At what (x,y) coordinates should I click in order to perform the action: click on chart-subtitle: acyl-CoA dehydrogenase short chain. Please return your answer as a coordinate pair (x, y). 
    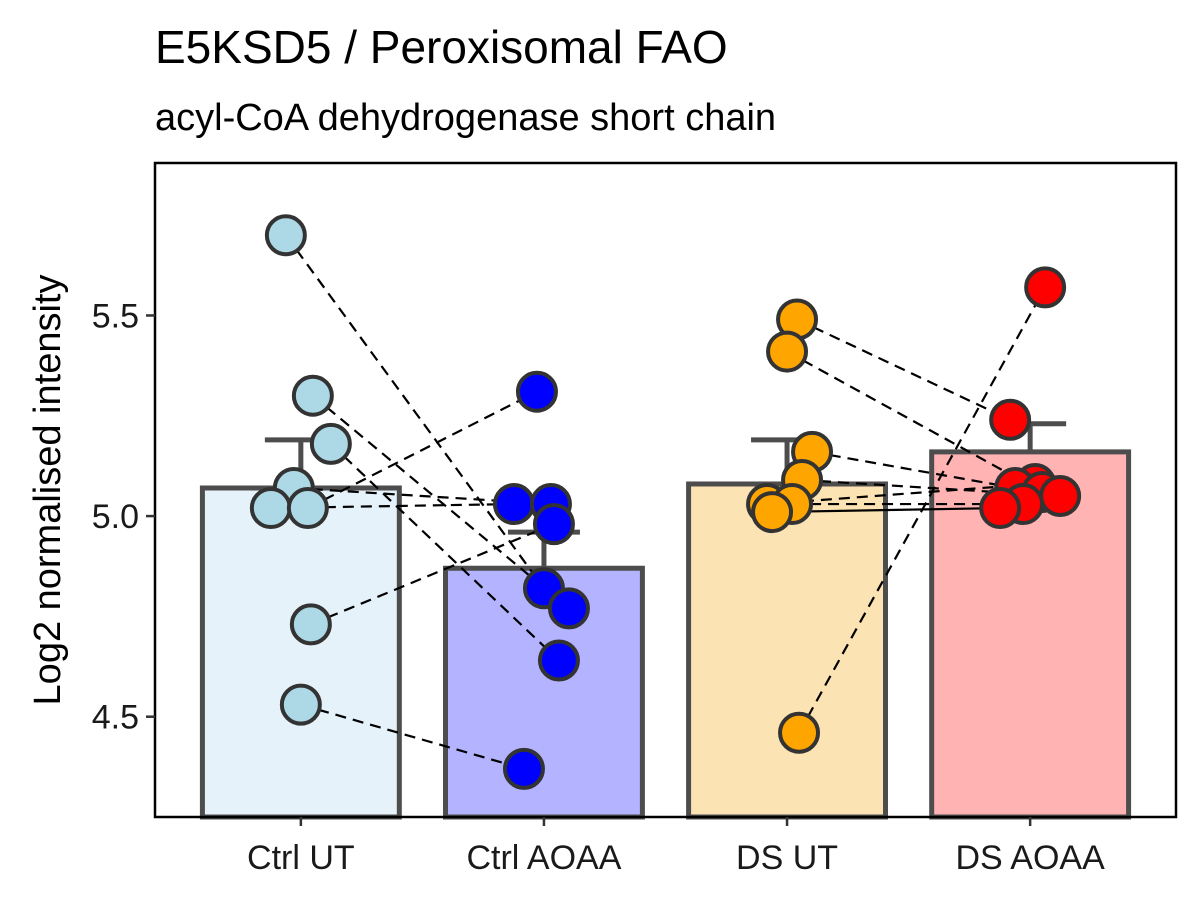
    Looking at the image, I should click on (465, 118).